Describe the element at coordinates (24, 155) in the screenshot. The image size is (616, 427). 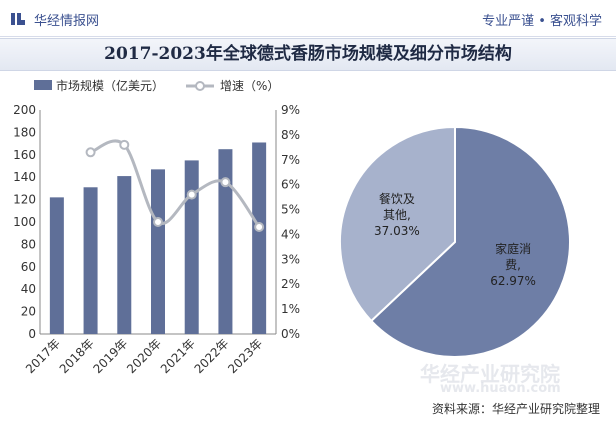
I see `left-tick-label: 160` at that location.